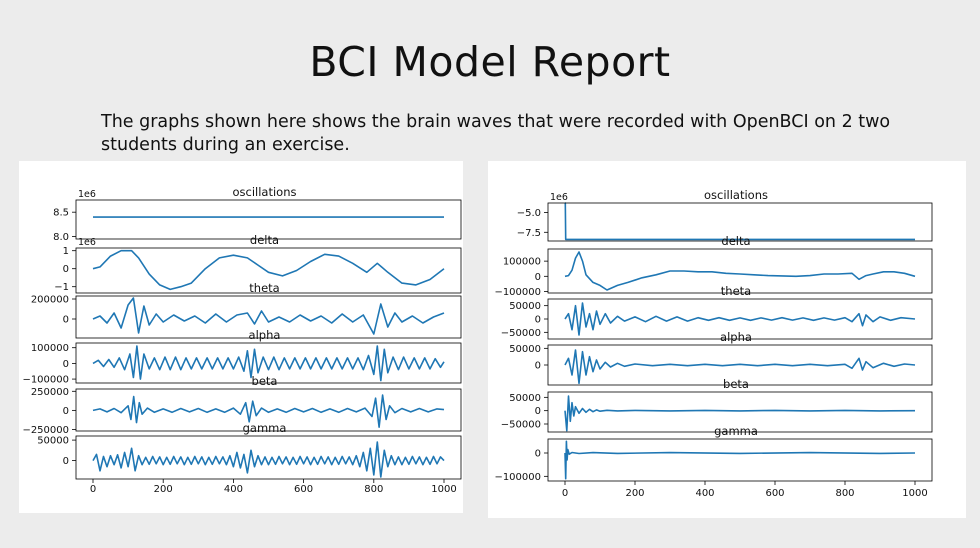  What do you see at coordinates (45, 430) in the screenshot?
I see `left-beta-ytick-label: −250000` at bounding box center [45, 430].